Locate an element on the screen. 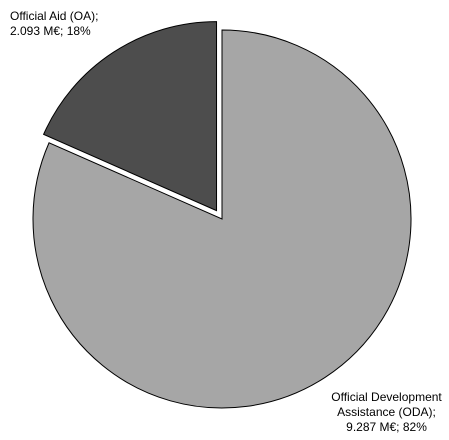 This screenshot has width=449, height=440. slice-label-line: 9.287 M€; 82% is located at coordinates (386, 427).